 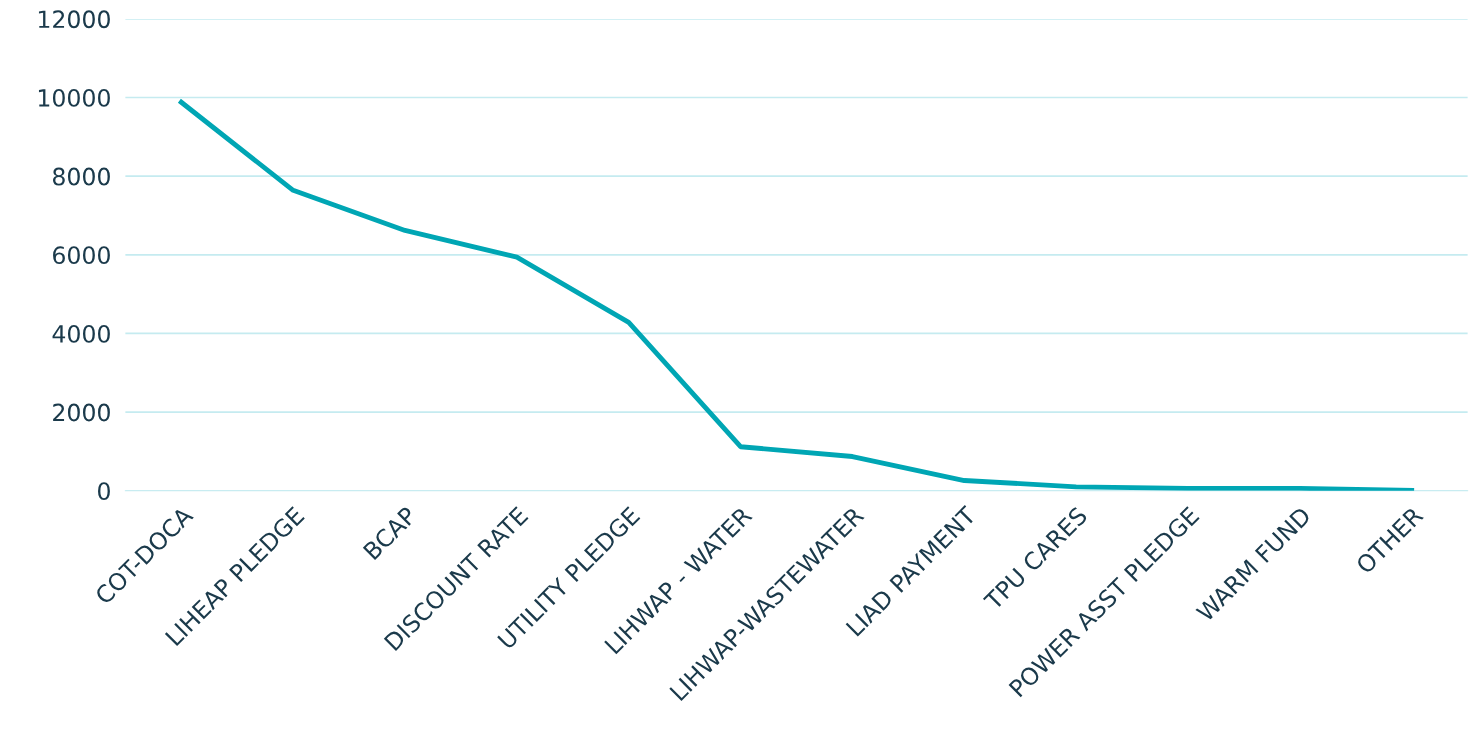 I want to click on y-tick-label: 8000, so click(x=81, y=176).